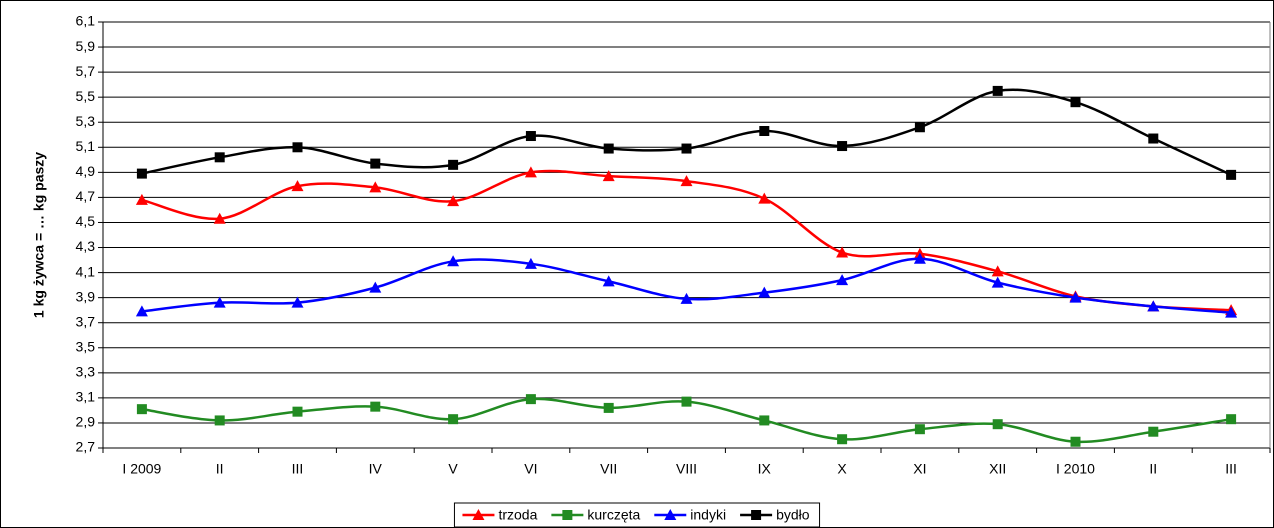 The image size is (1274, 528). Describe the element at coordinates (86, 271) in the screenshot. I see `y-tick-label: 4,1` at that location.